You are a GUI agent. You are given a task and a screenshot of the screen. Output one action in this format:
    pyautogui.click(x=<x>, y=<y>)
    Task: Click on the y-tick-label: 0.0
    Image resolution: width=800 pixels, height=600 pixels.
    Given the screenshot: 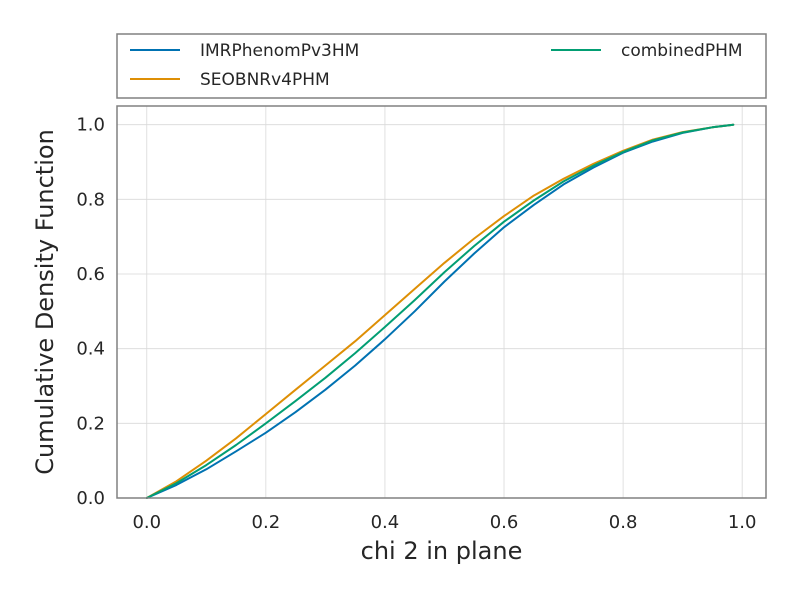 What is the action you would take?
    pyautogui.click(x=90, y=498)
    